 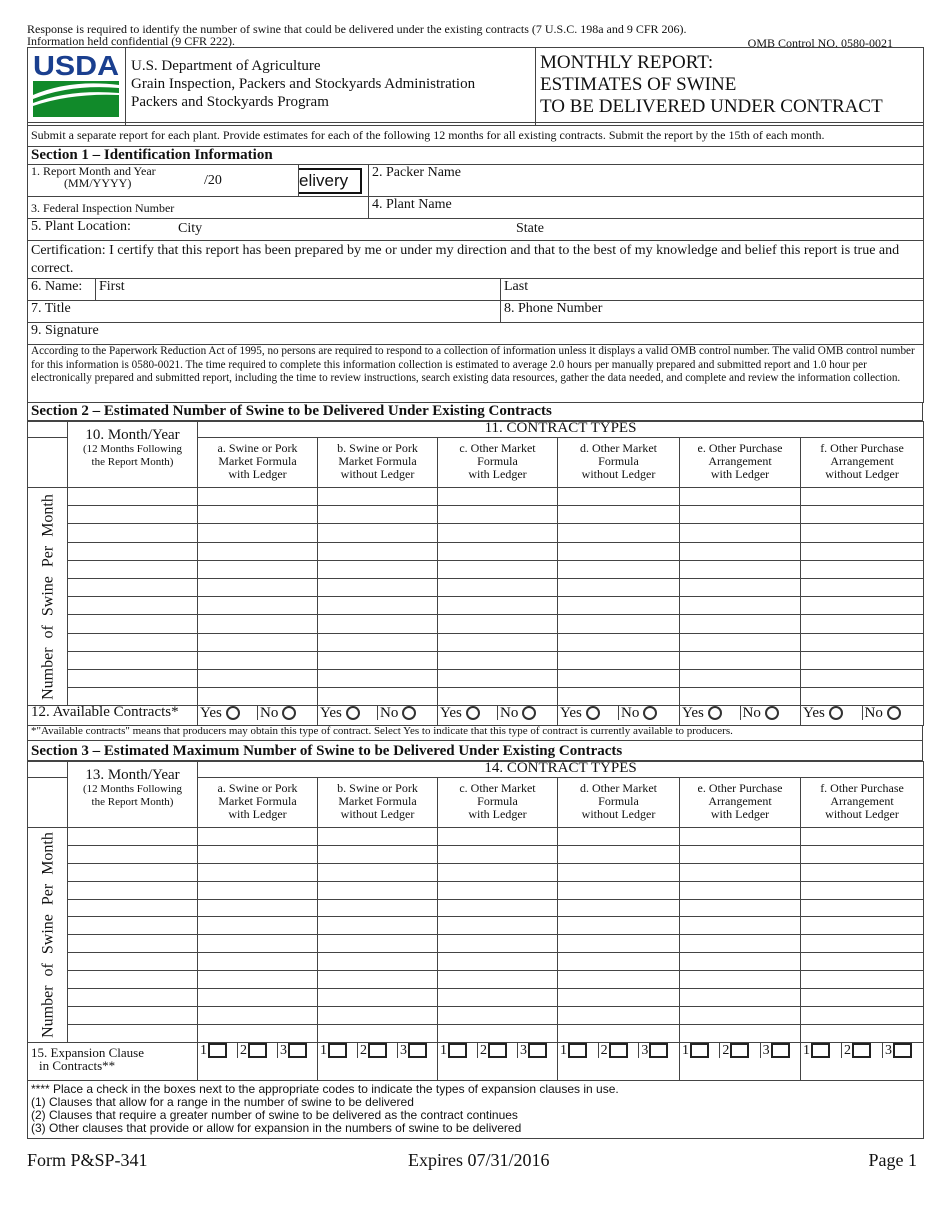 I want to click on report-month-field: 1. Report Month and Year (MM/YYYY) /20, so click(x=163, y=180).